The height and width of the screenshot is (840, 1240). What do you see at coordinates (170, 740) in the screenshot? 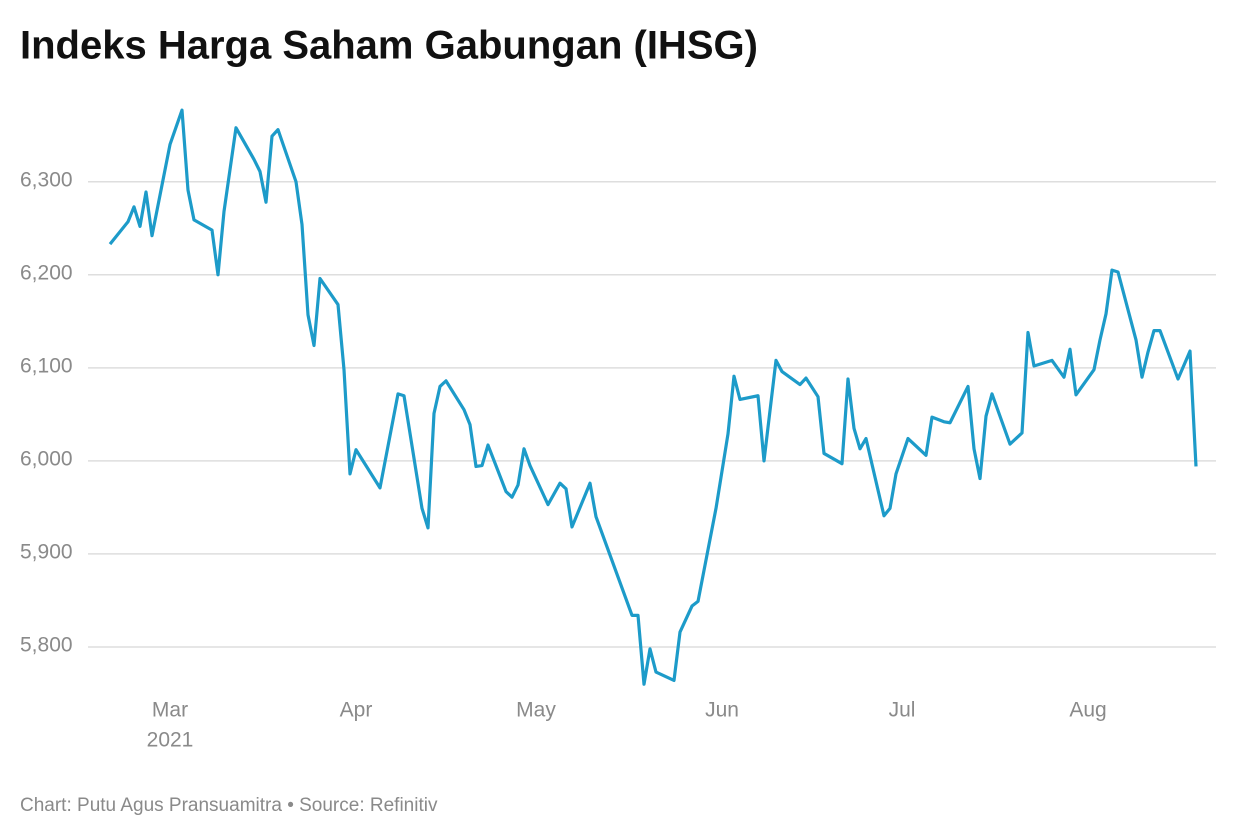
I see `x-year-label: 2021` at bounding box center [170, 740].